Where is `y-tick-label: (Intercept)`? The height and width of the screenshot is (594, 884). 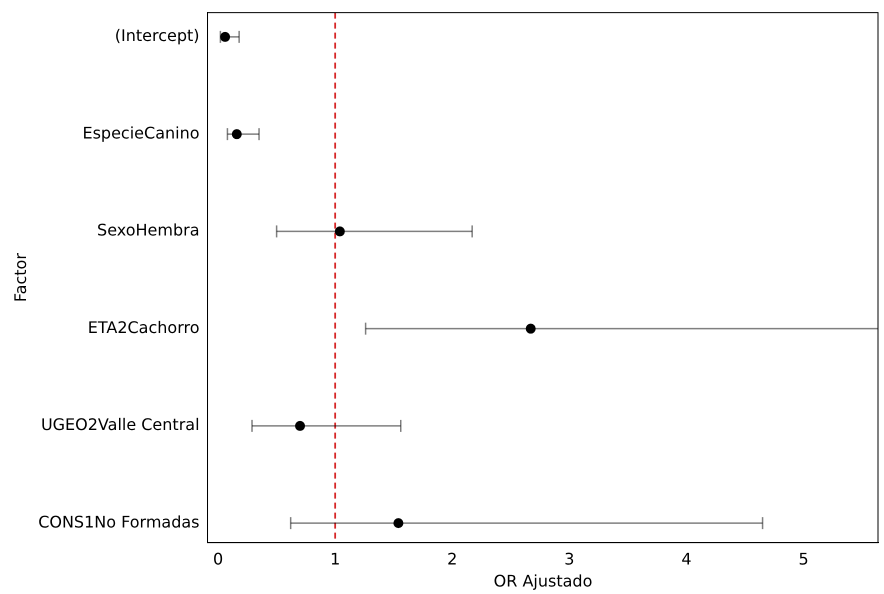
y-tick-label: (Intercept) is located at coordinates (157, 36).